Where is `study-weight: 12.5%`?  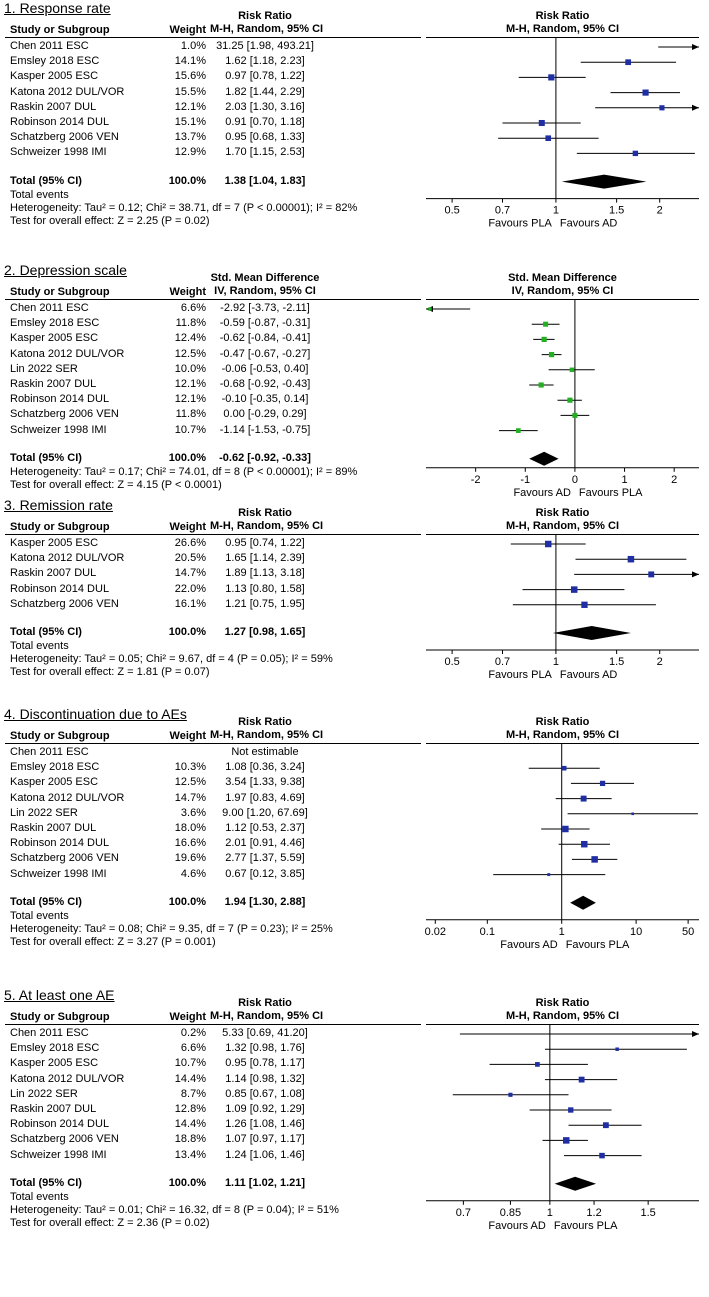
study-weight: 12.5% is located at coordinates (190, 353).